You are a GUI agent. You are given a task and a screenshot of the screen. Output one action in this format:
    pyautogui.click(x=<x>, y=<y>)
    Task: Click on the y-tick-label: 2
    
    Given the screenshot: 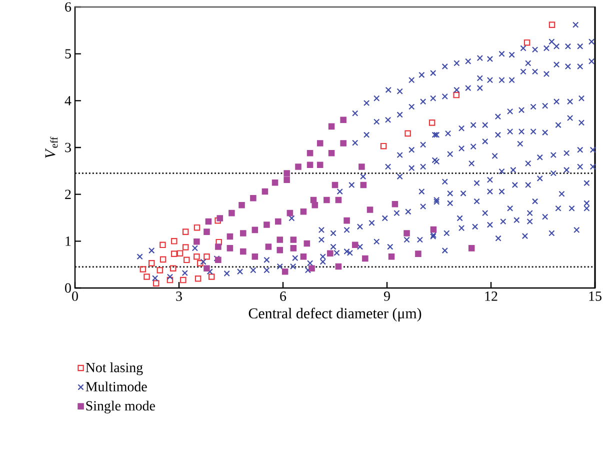 What is the action you would take?
    pyautogui.click(x=68, y=194)
    